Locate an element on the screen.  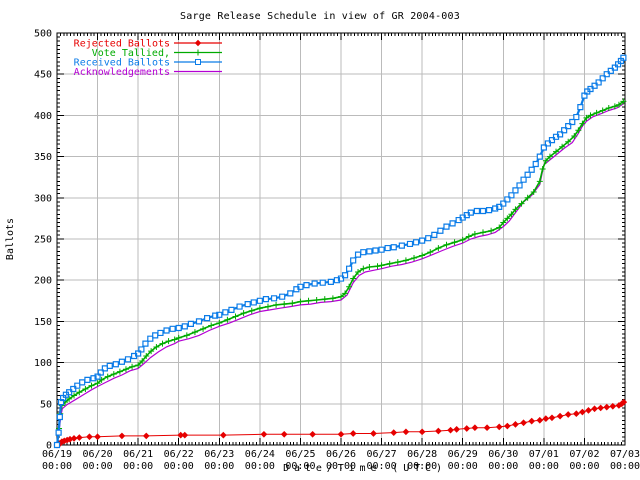
x-tick-label-date: 06/27 is located at coordinates (382, 454).